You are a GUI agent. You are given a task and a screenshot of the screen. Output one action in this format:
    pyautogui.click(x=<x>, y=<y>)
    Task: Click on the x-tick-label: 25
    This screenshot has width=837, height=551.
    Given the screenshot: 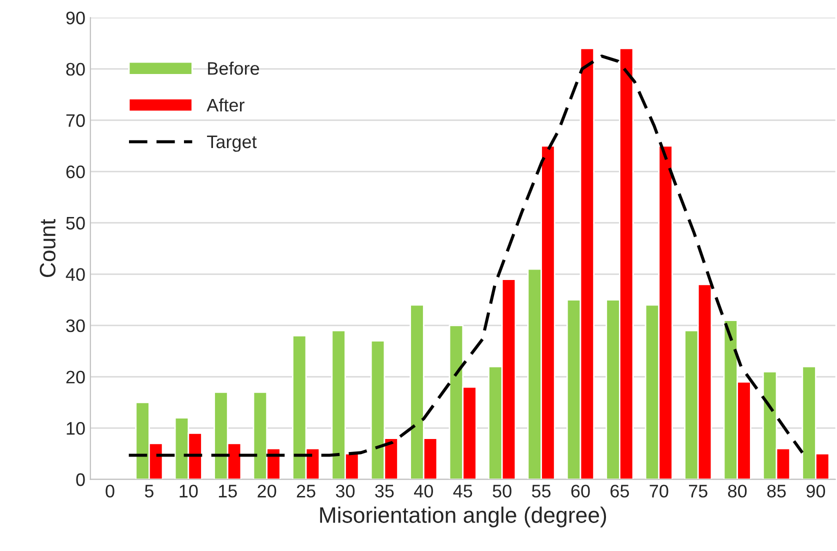 What is the action you would take?
    pyautogui.click(x=306, y=491)
    